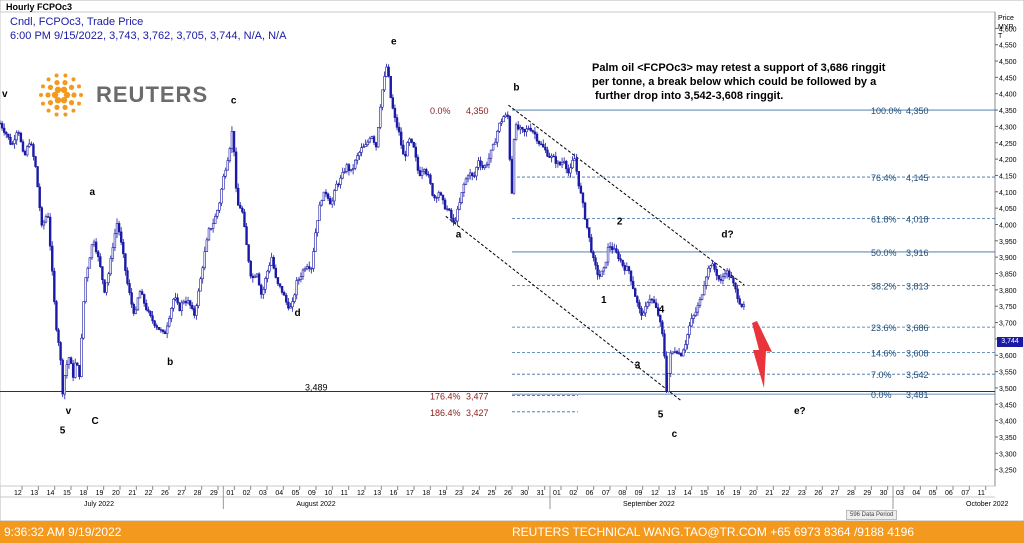 Image resolution: width=1024 pixels, height=543 pixels. I want to click on fib-level-value: 4,145, so click(917, 178).